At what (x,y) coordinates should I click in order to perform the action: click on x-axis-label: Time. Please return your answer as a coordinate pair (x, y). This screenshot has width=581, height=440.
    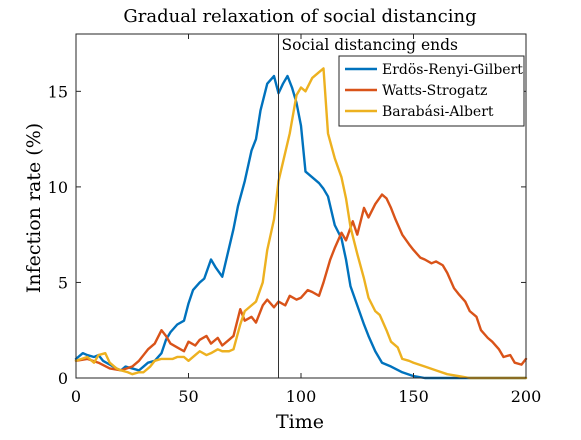
    Looking at the image, I should click on (300, 422).